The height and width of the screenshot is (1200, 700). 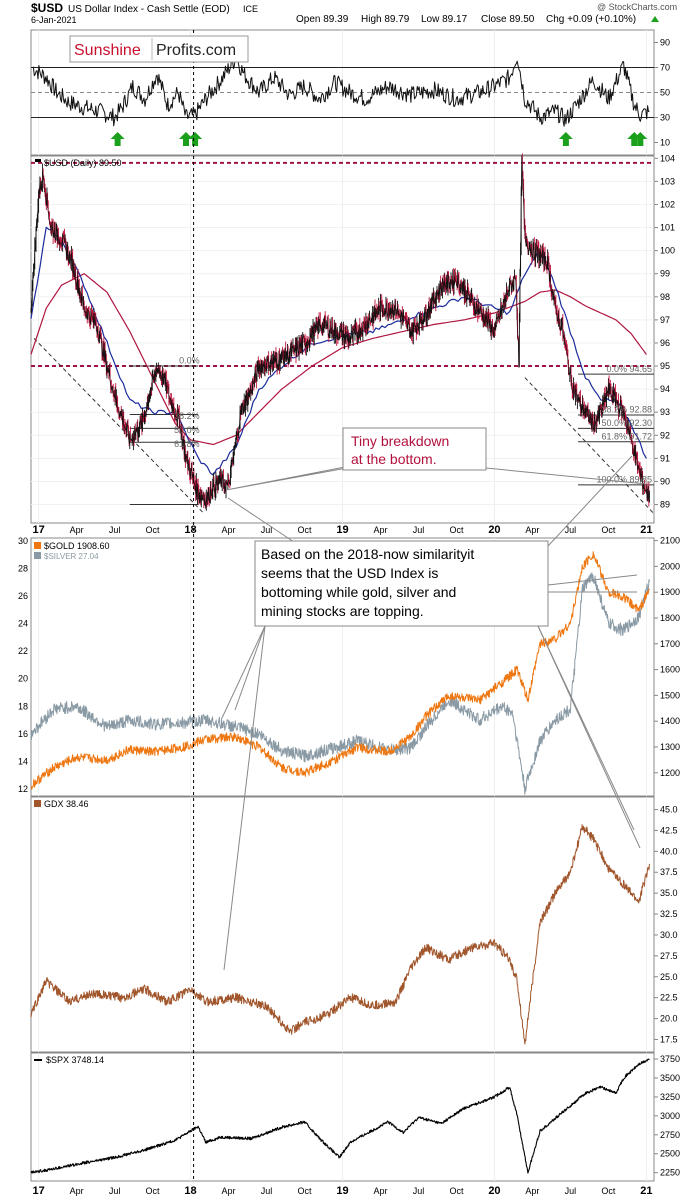 What do you see at coordinates (670, 644) in the screenshot?
I see `gold-tick-label: 1700` at bounding box center [670, 644].